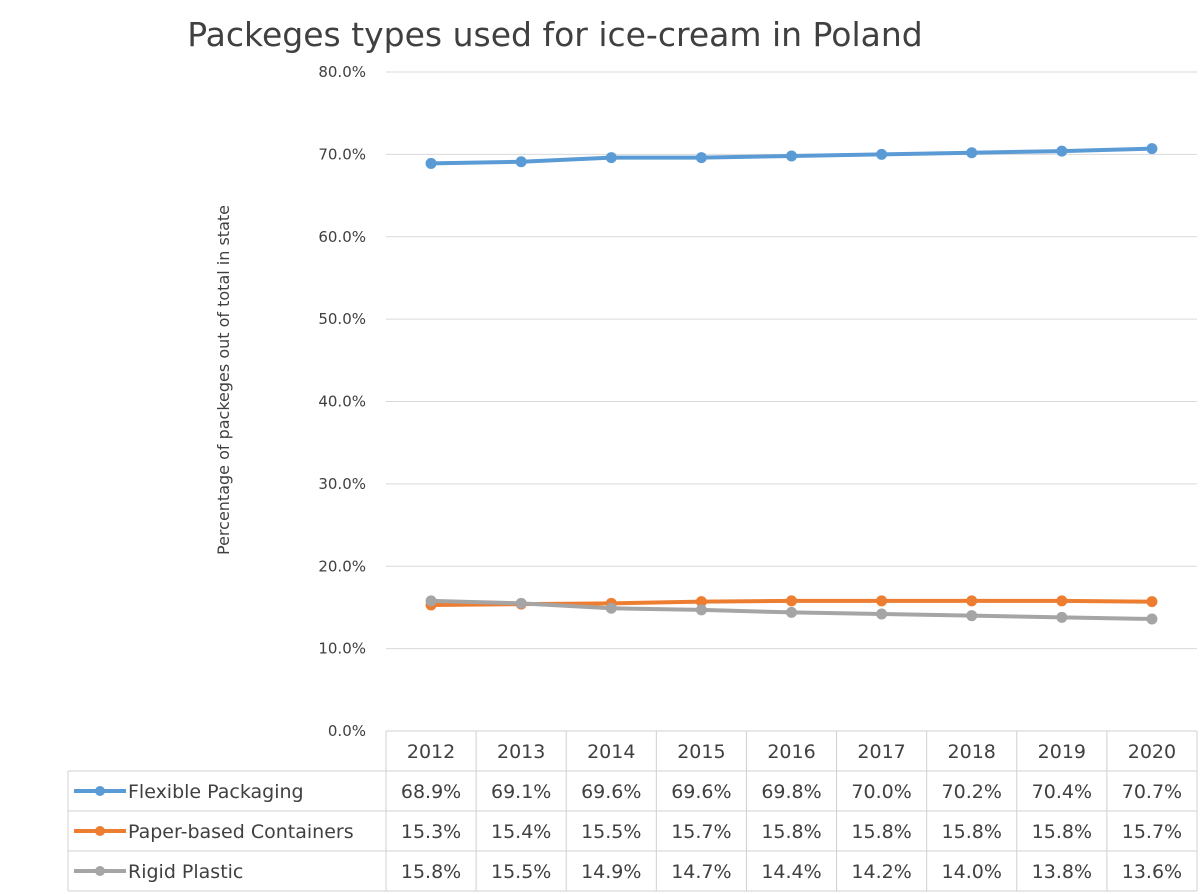 The image size is (1200, 894). Describe the element at coordinates (1062, 872) in the screenshot. I see `data-table-cell: 13.8%` at that location.